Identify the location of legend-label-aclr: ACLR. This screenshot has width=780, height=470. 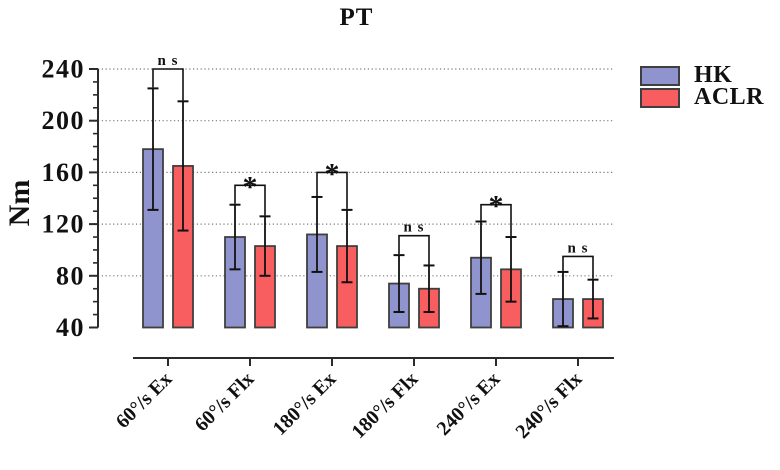
(729, 97).